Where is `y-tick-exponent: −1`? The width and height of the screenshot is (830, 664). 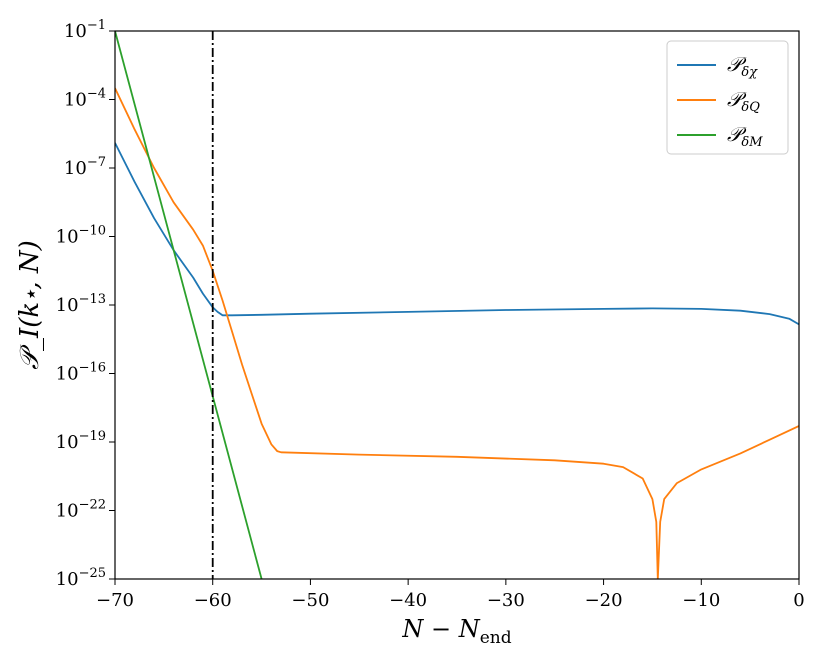 y-tick-exponent: −1 is located at coordinates (96, 25).